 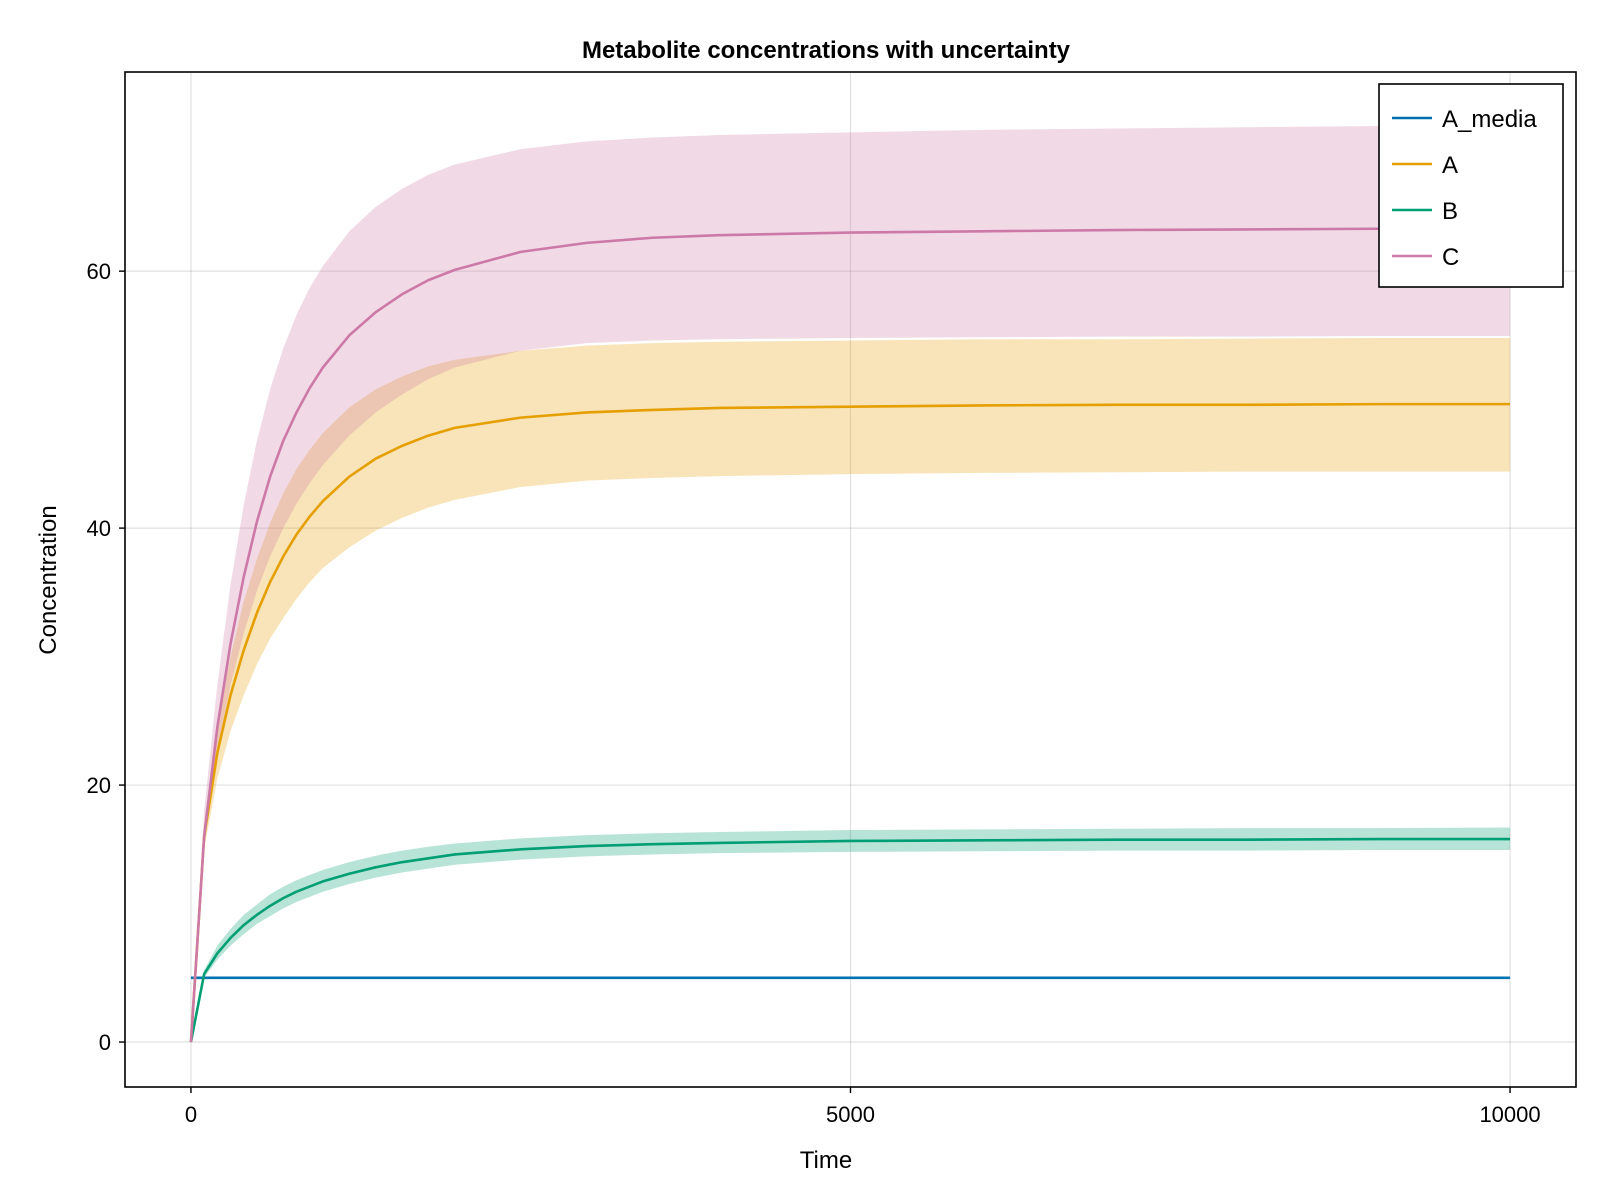 What do you see at coordinates (105, 1042) in the screenshot?
I see `y-tick-label: 0` at bounding box center [105, 1042].